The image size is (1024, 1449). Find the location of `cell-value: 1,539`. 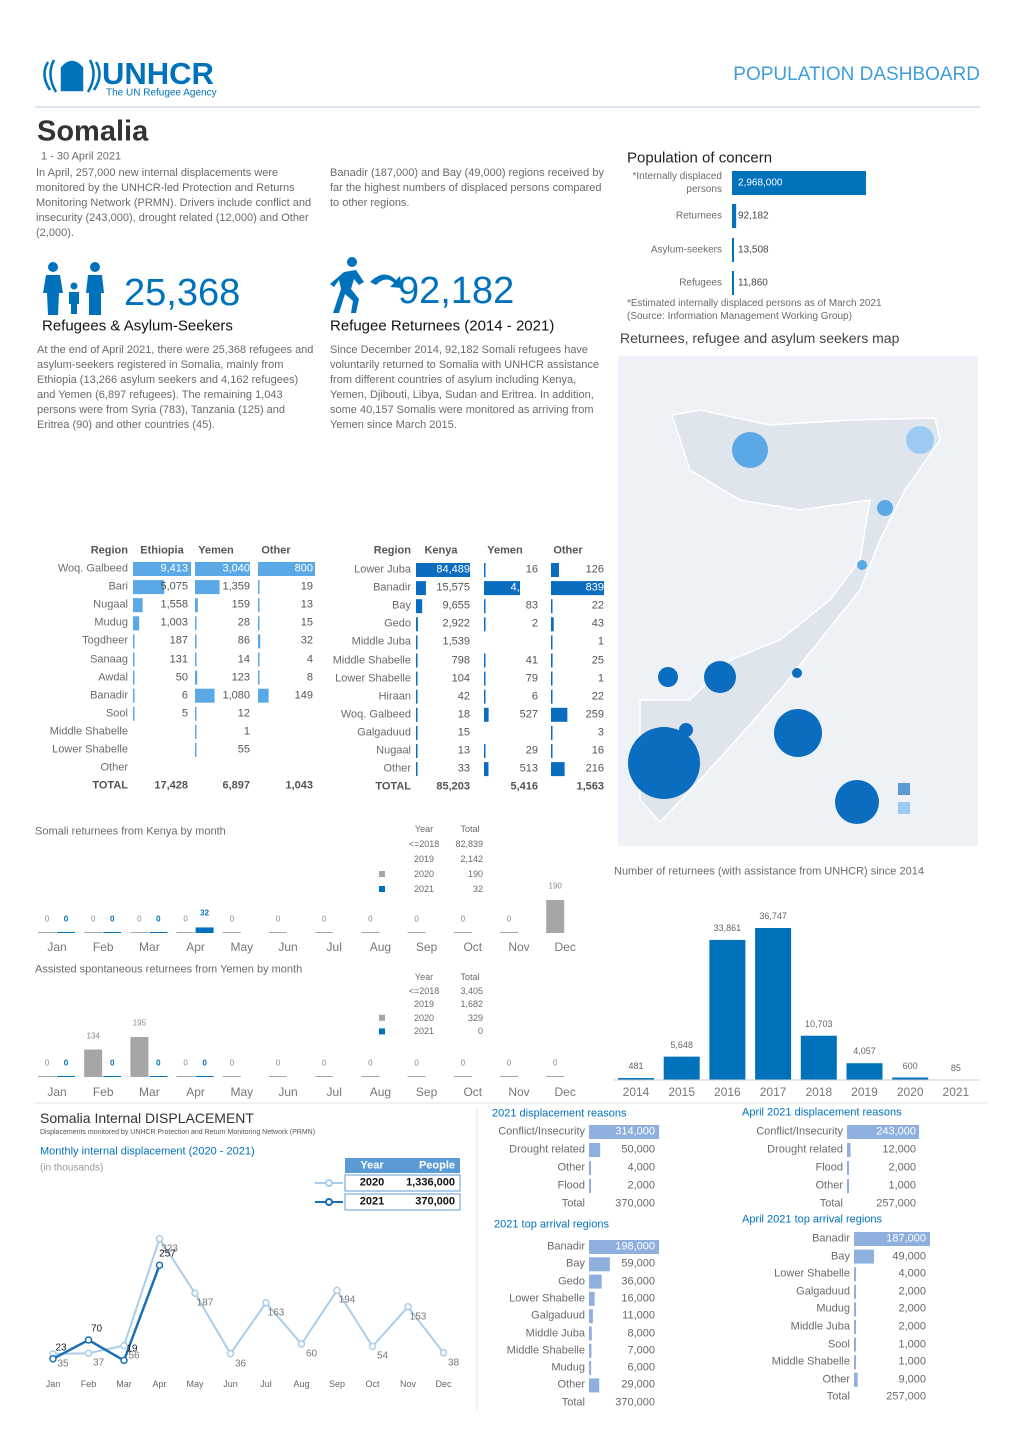

cell-value: 1,539 is located at coordinates (456, 642).